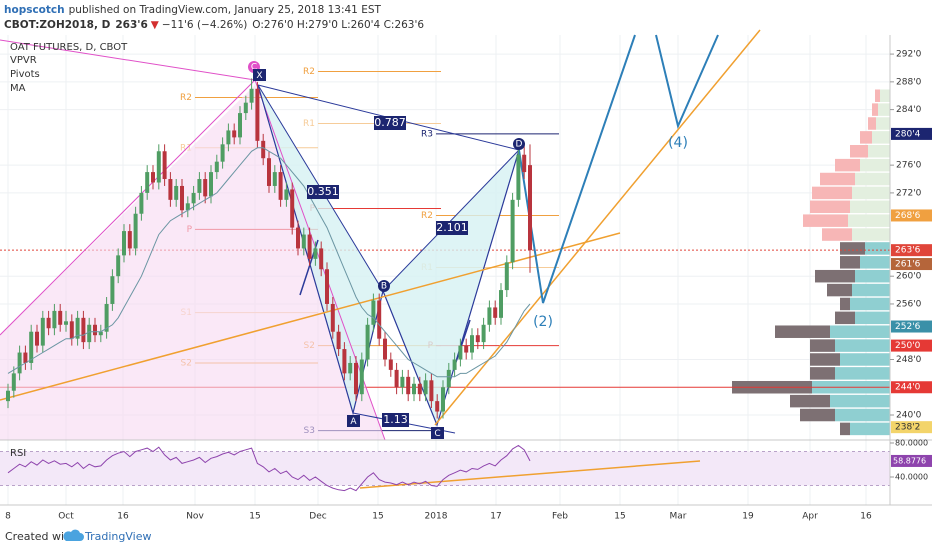 The height and width of the screenshot is (550, 932). I want to click on ratio-label: 0.351, so click(323, 191).